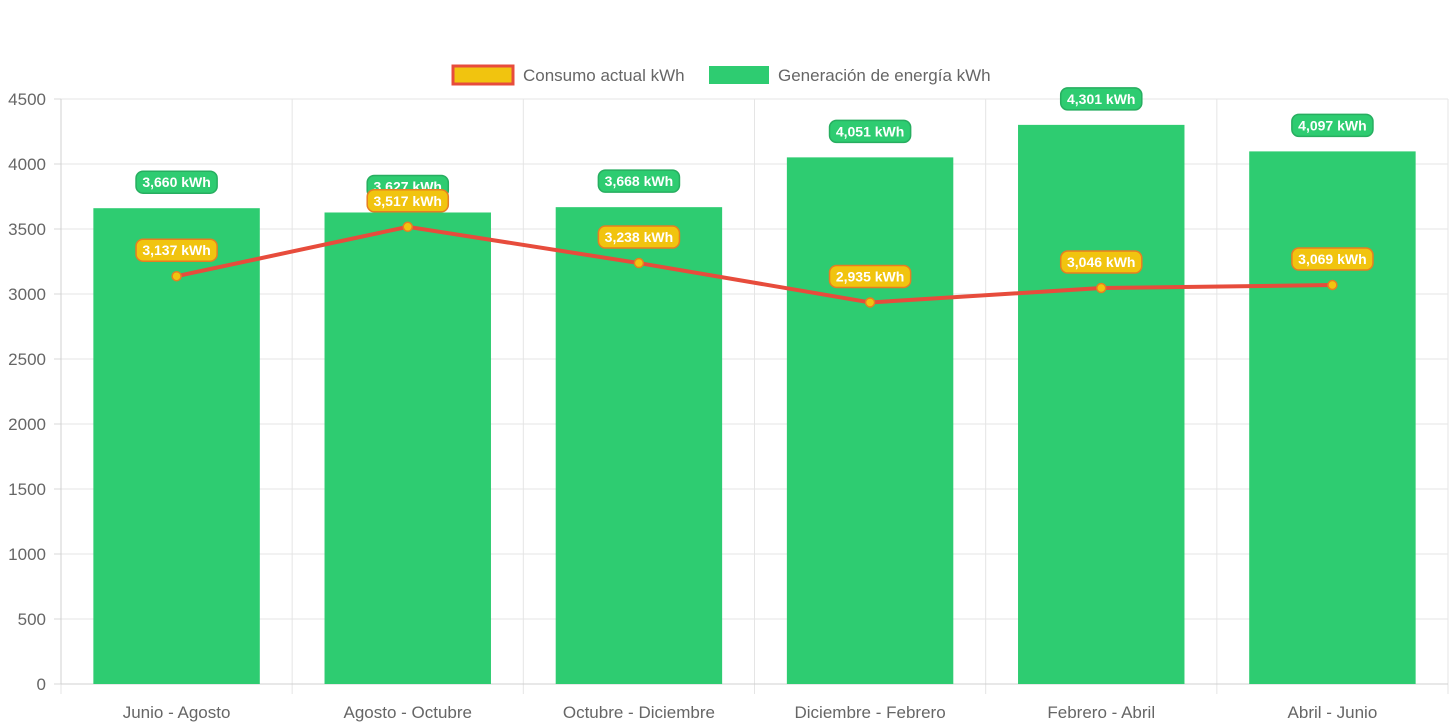  I want to click on bar-data-label-text: 4,051 kWh, so click(870, 131).